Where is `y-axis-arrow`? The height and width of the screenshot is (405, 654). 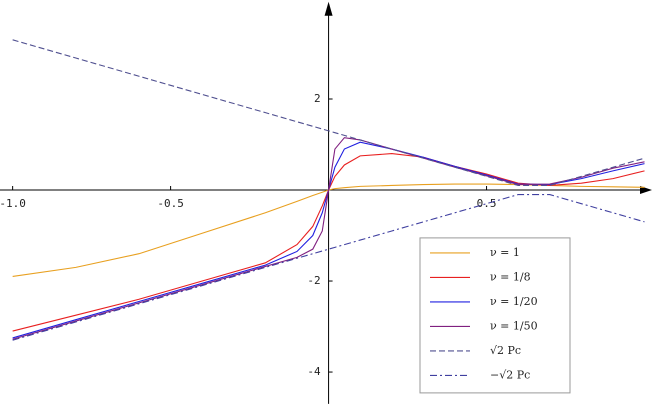 y-axis-arrow is located at coordinates (328, 8).